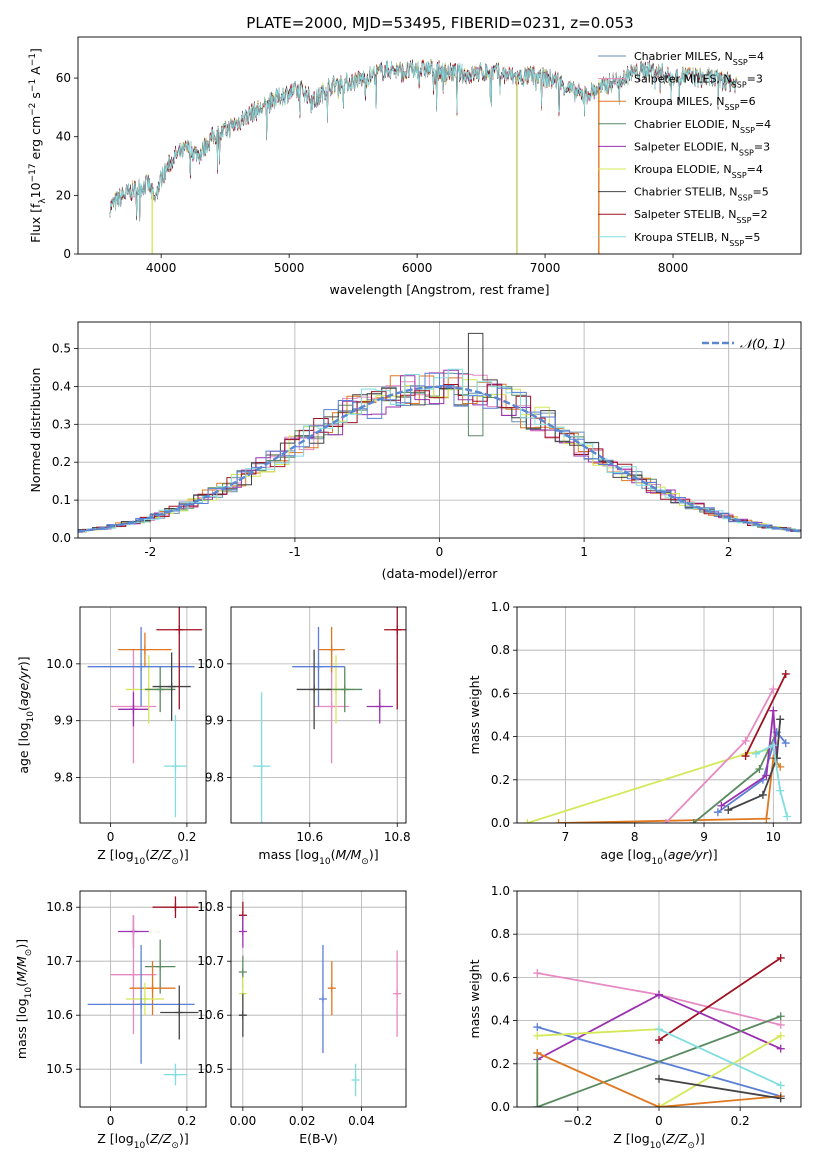 The height and width of the screenshot is (1174, 819). I want to click on weight_vs_age-axes, so click(659, 715).